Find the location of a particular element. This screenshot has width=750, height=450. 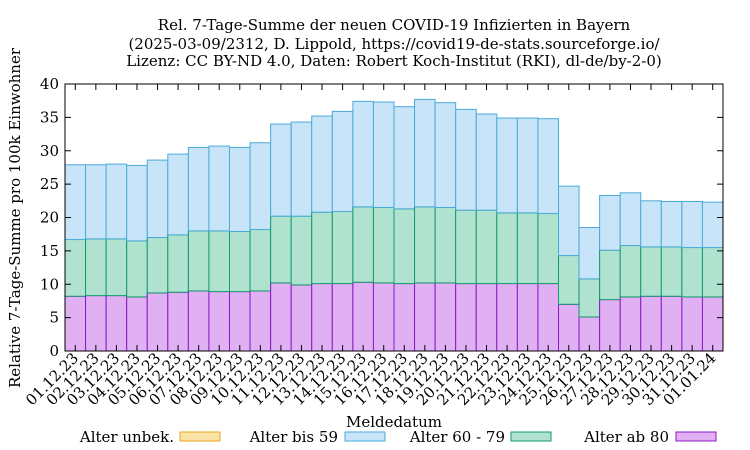

y-tick-label: 35 is located at coordinates (49, 117).